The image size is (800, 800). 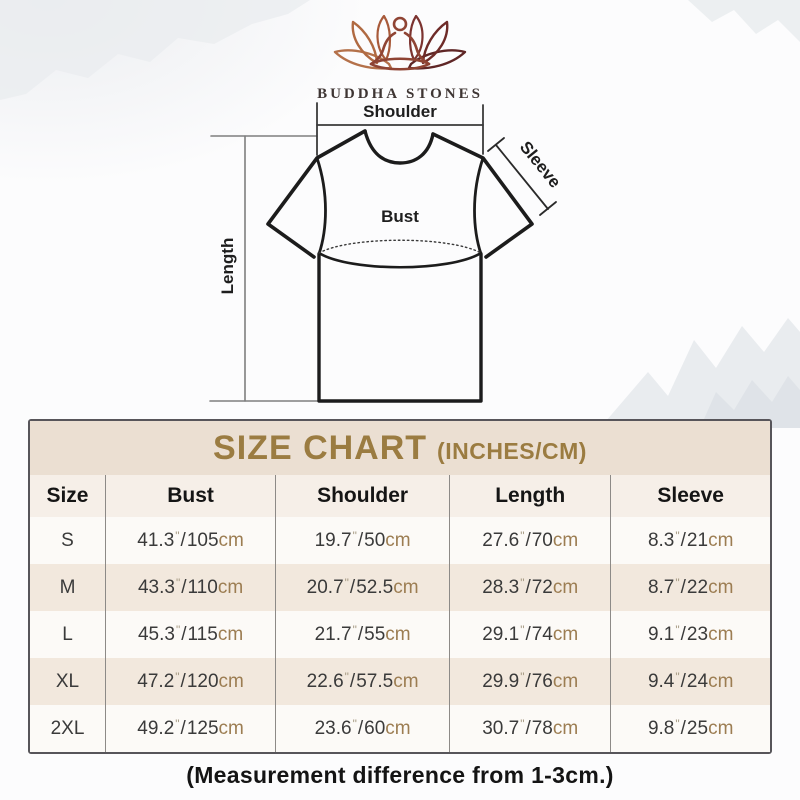 What do you see at coordinates (512, 451) in the screenshot?
I see `size-chart-subtitle: (INCHES/CM)` at bounding box center [512, 451].